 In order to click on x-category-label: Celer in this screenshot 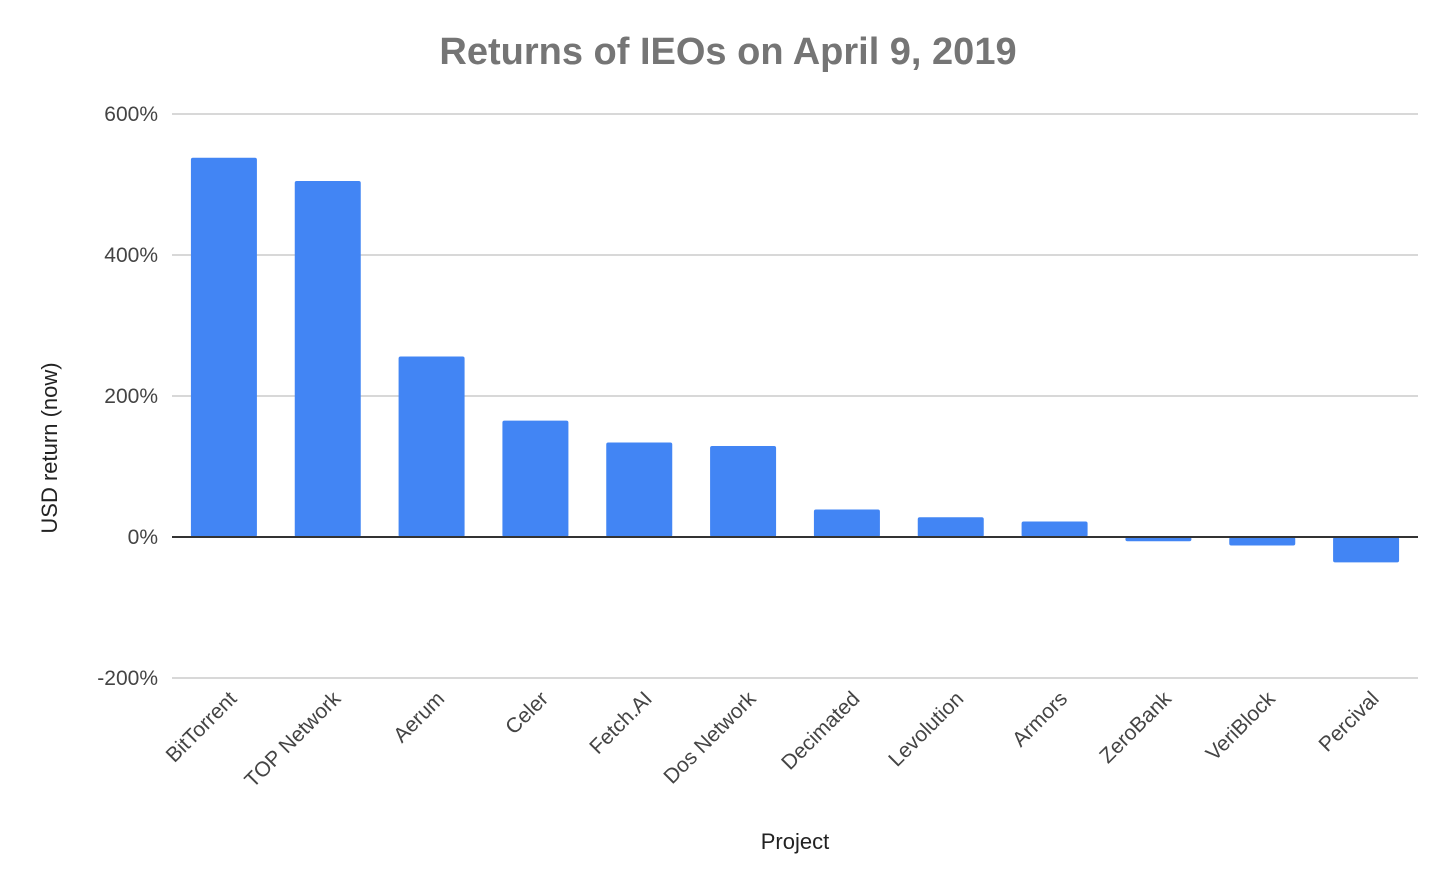, I will do `click(527, 713)`.